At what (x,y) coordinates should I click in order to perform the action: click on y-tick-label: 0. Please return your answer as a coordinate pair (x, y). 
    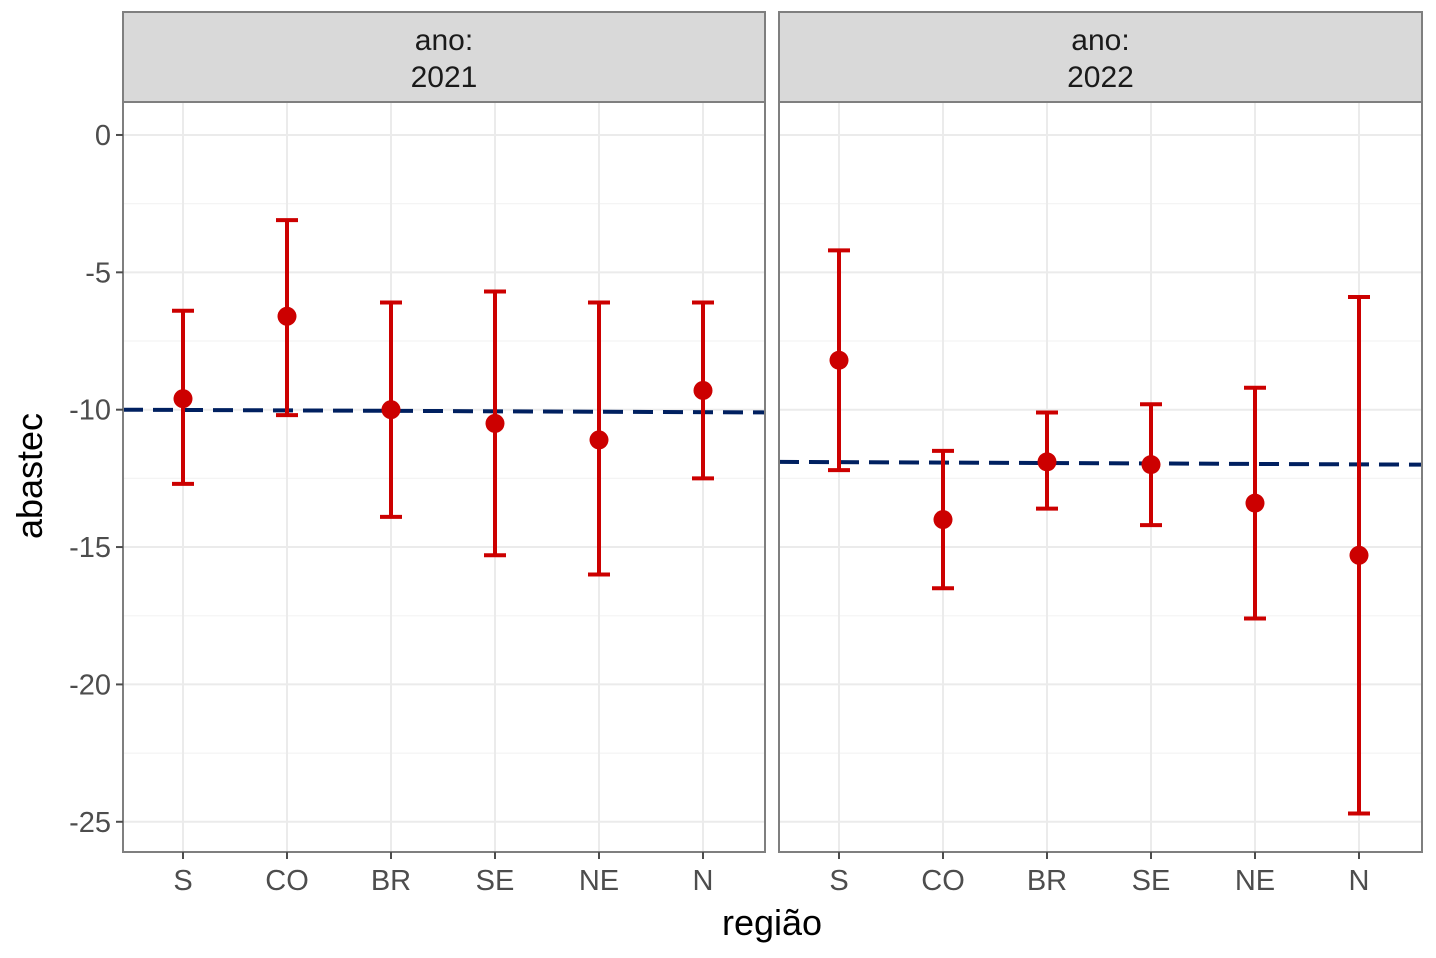
    Looking at the image, I should click on (103, 136).